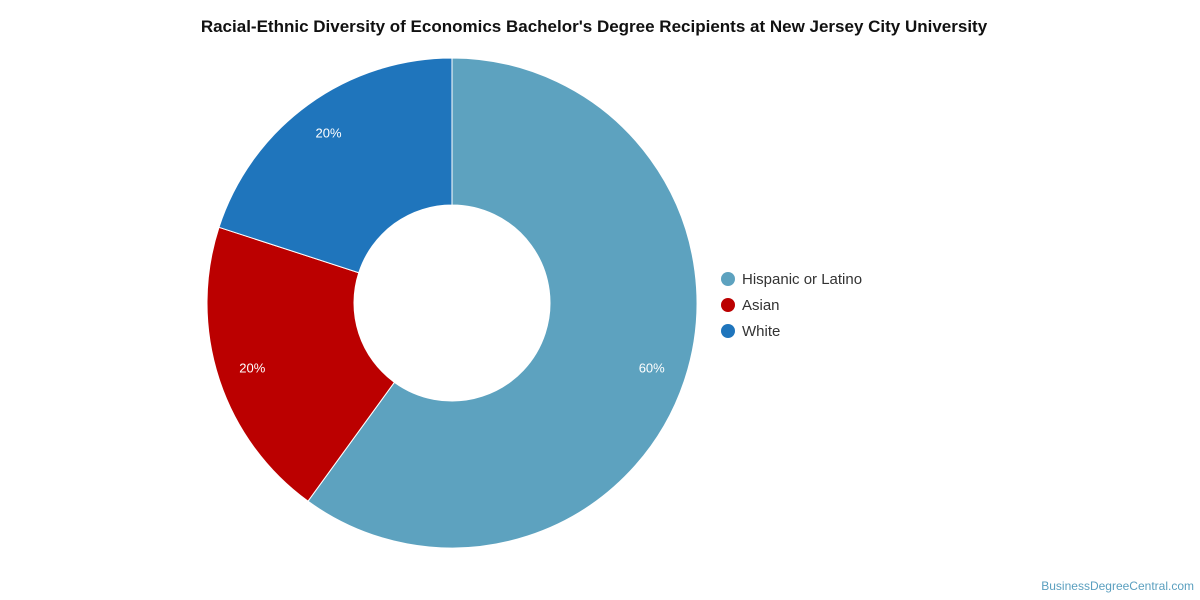 This screenshot has height=600, width=1200. I want to click on legend-item-hispanic-or-latino: Hispanic or Latino, so click(791, 279).